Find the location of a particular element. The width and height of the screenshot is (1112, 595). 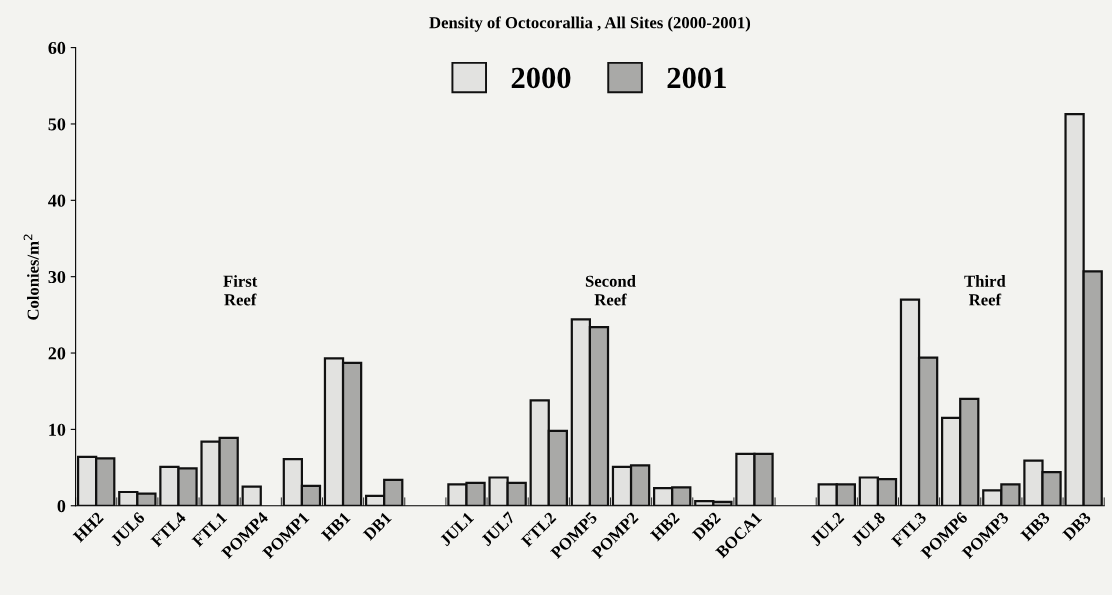

legend-label: 2000 is located at coordinates (541, 78).